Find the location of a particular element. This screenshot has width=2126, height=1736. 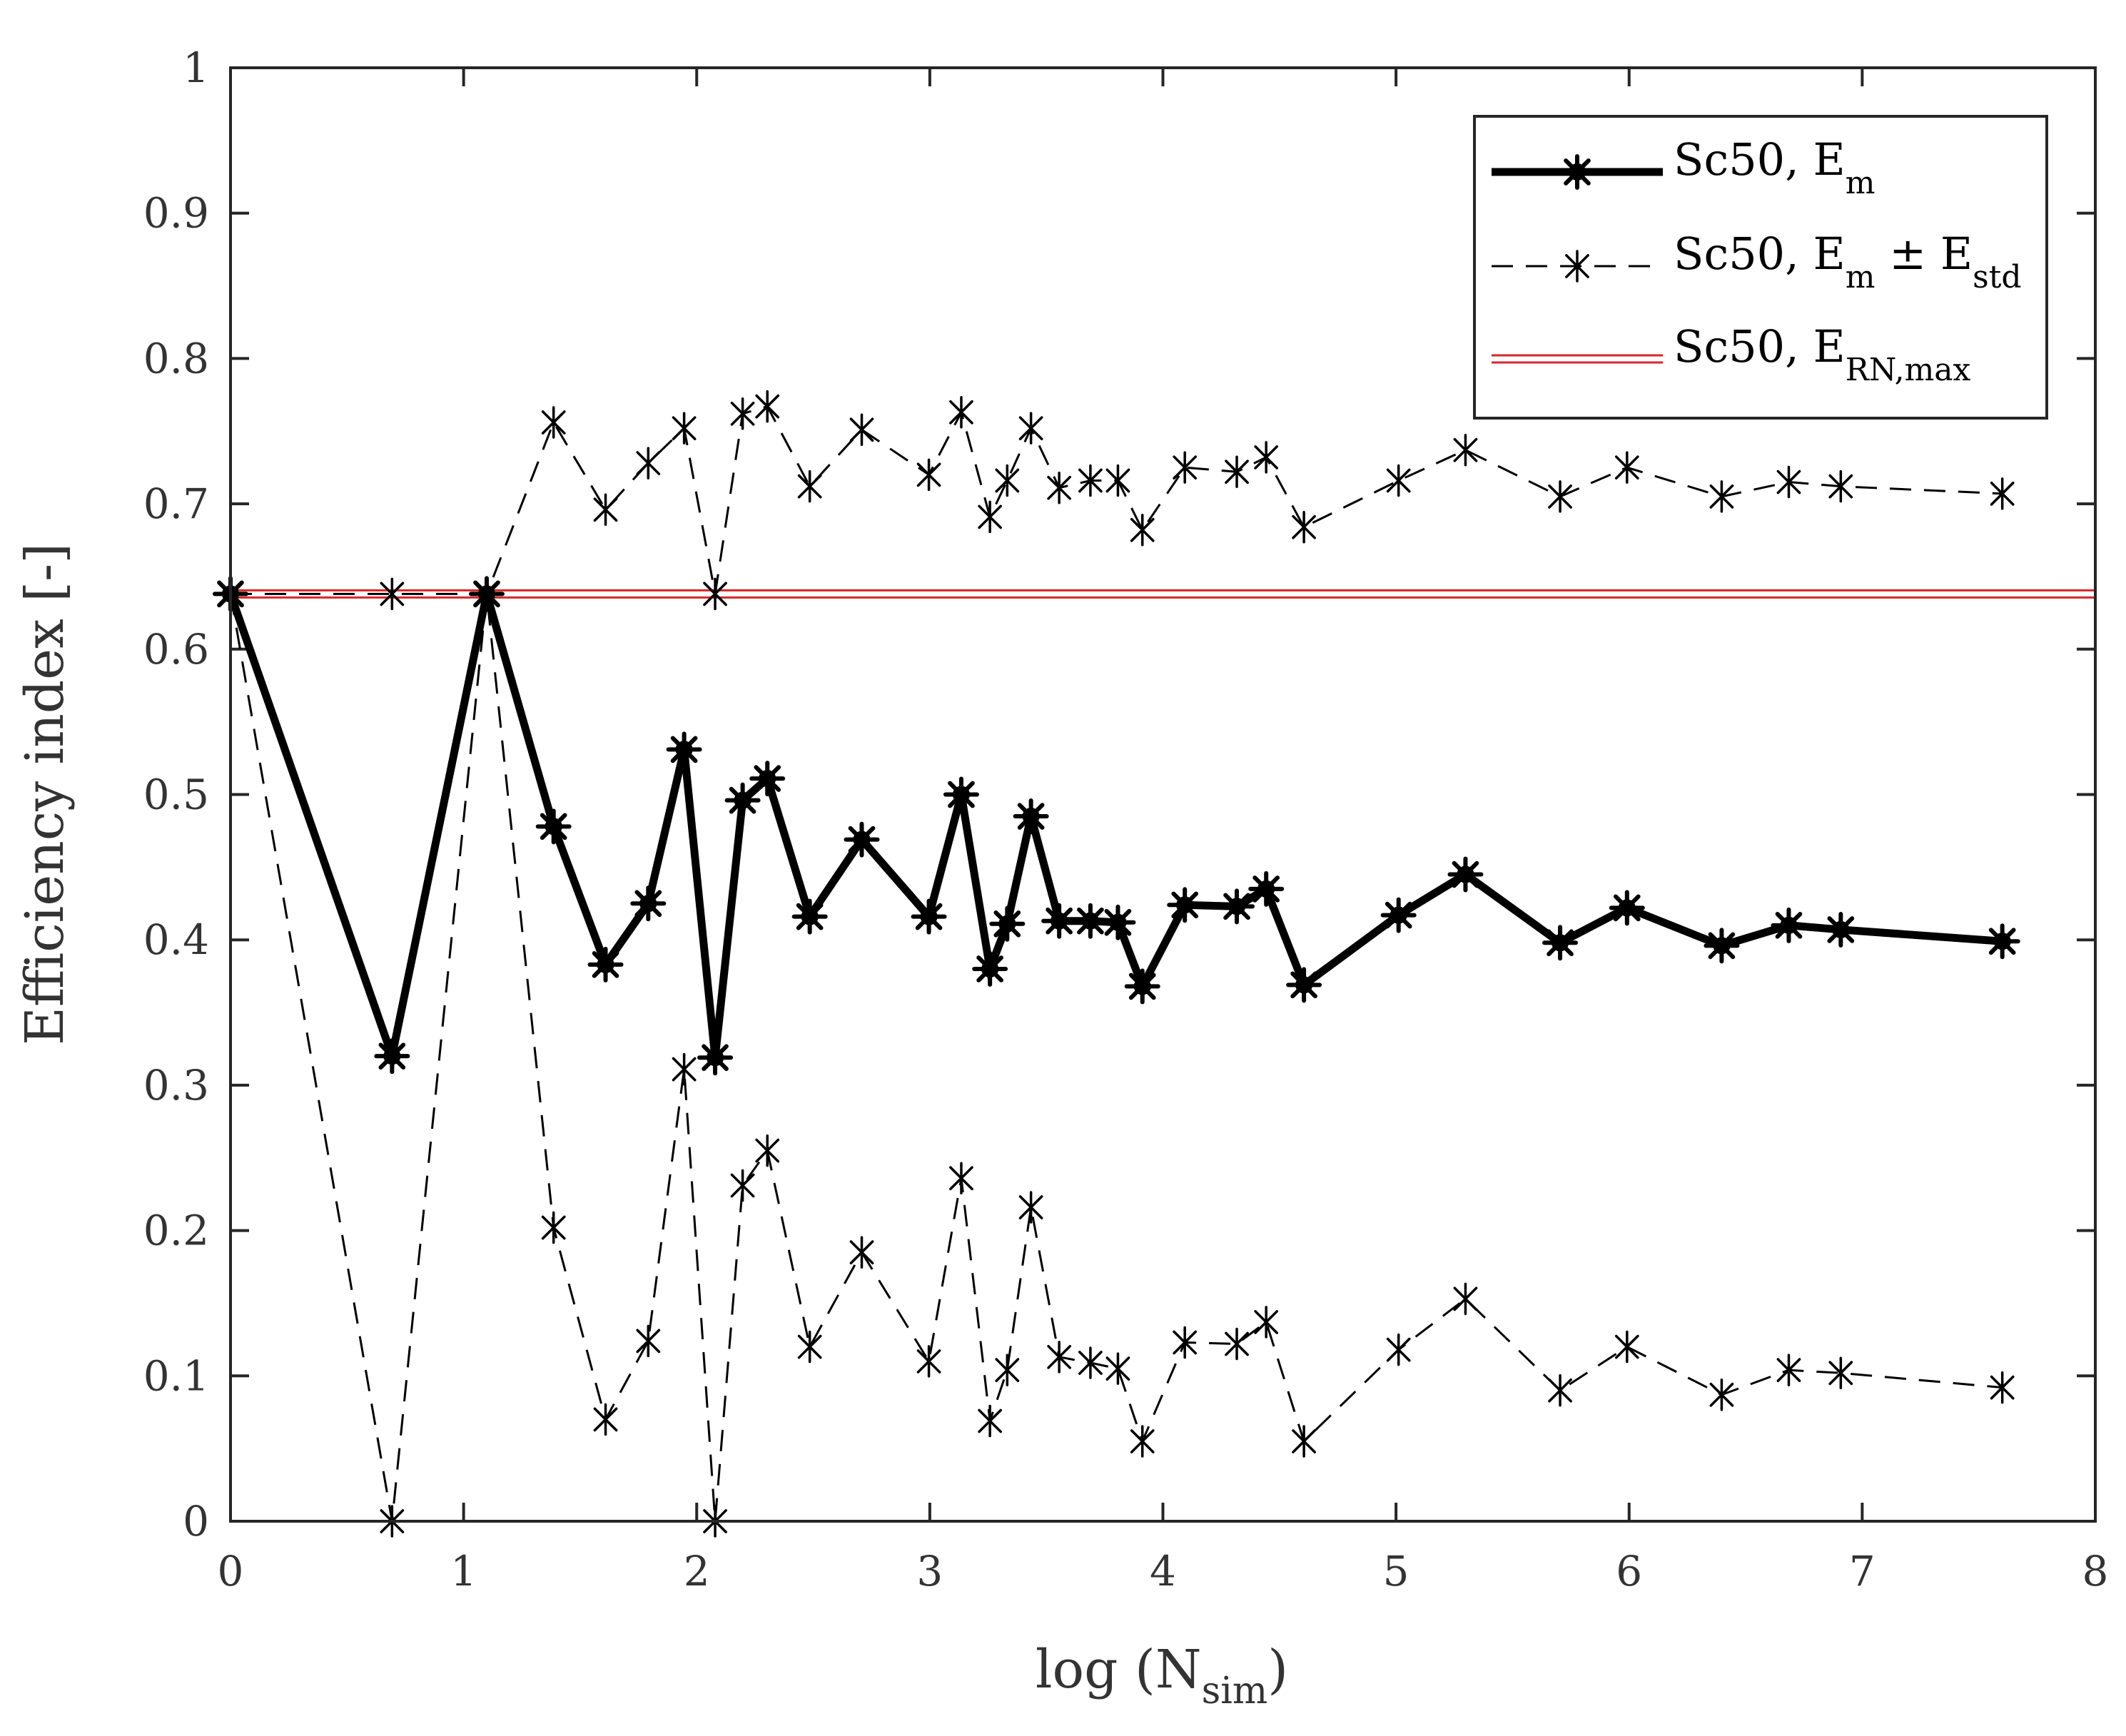

legend-marker-mean is located at coordinates (1577, 172).